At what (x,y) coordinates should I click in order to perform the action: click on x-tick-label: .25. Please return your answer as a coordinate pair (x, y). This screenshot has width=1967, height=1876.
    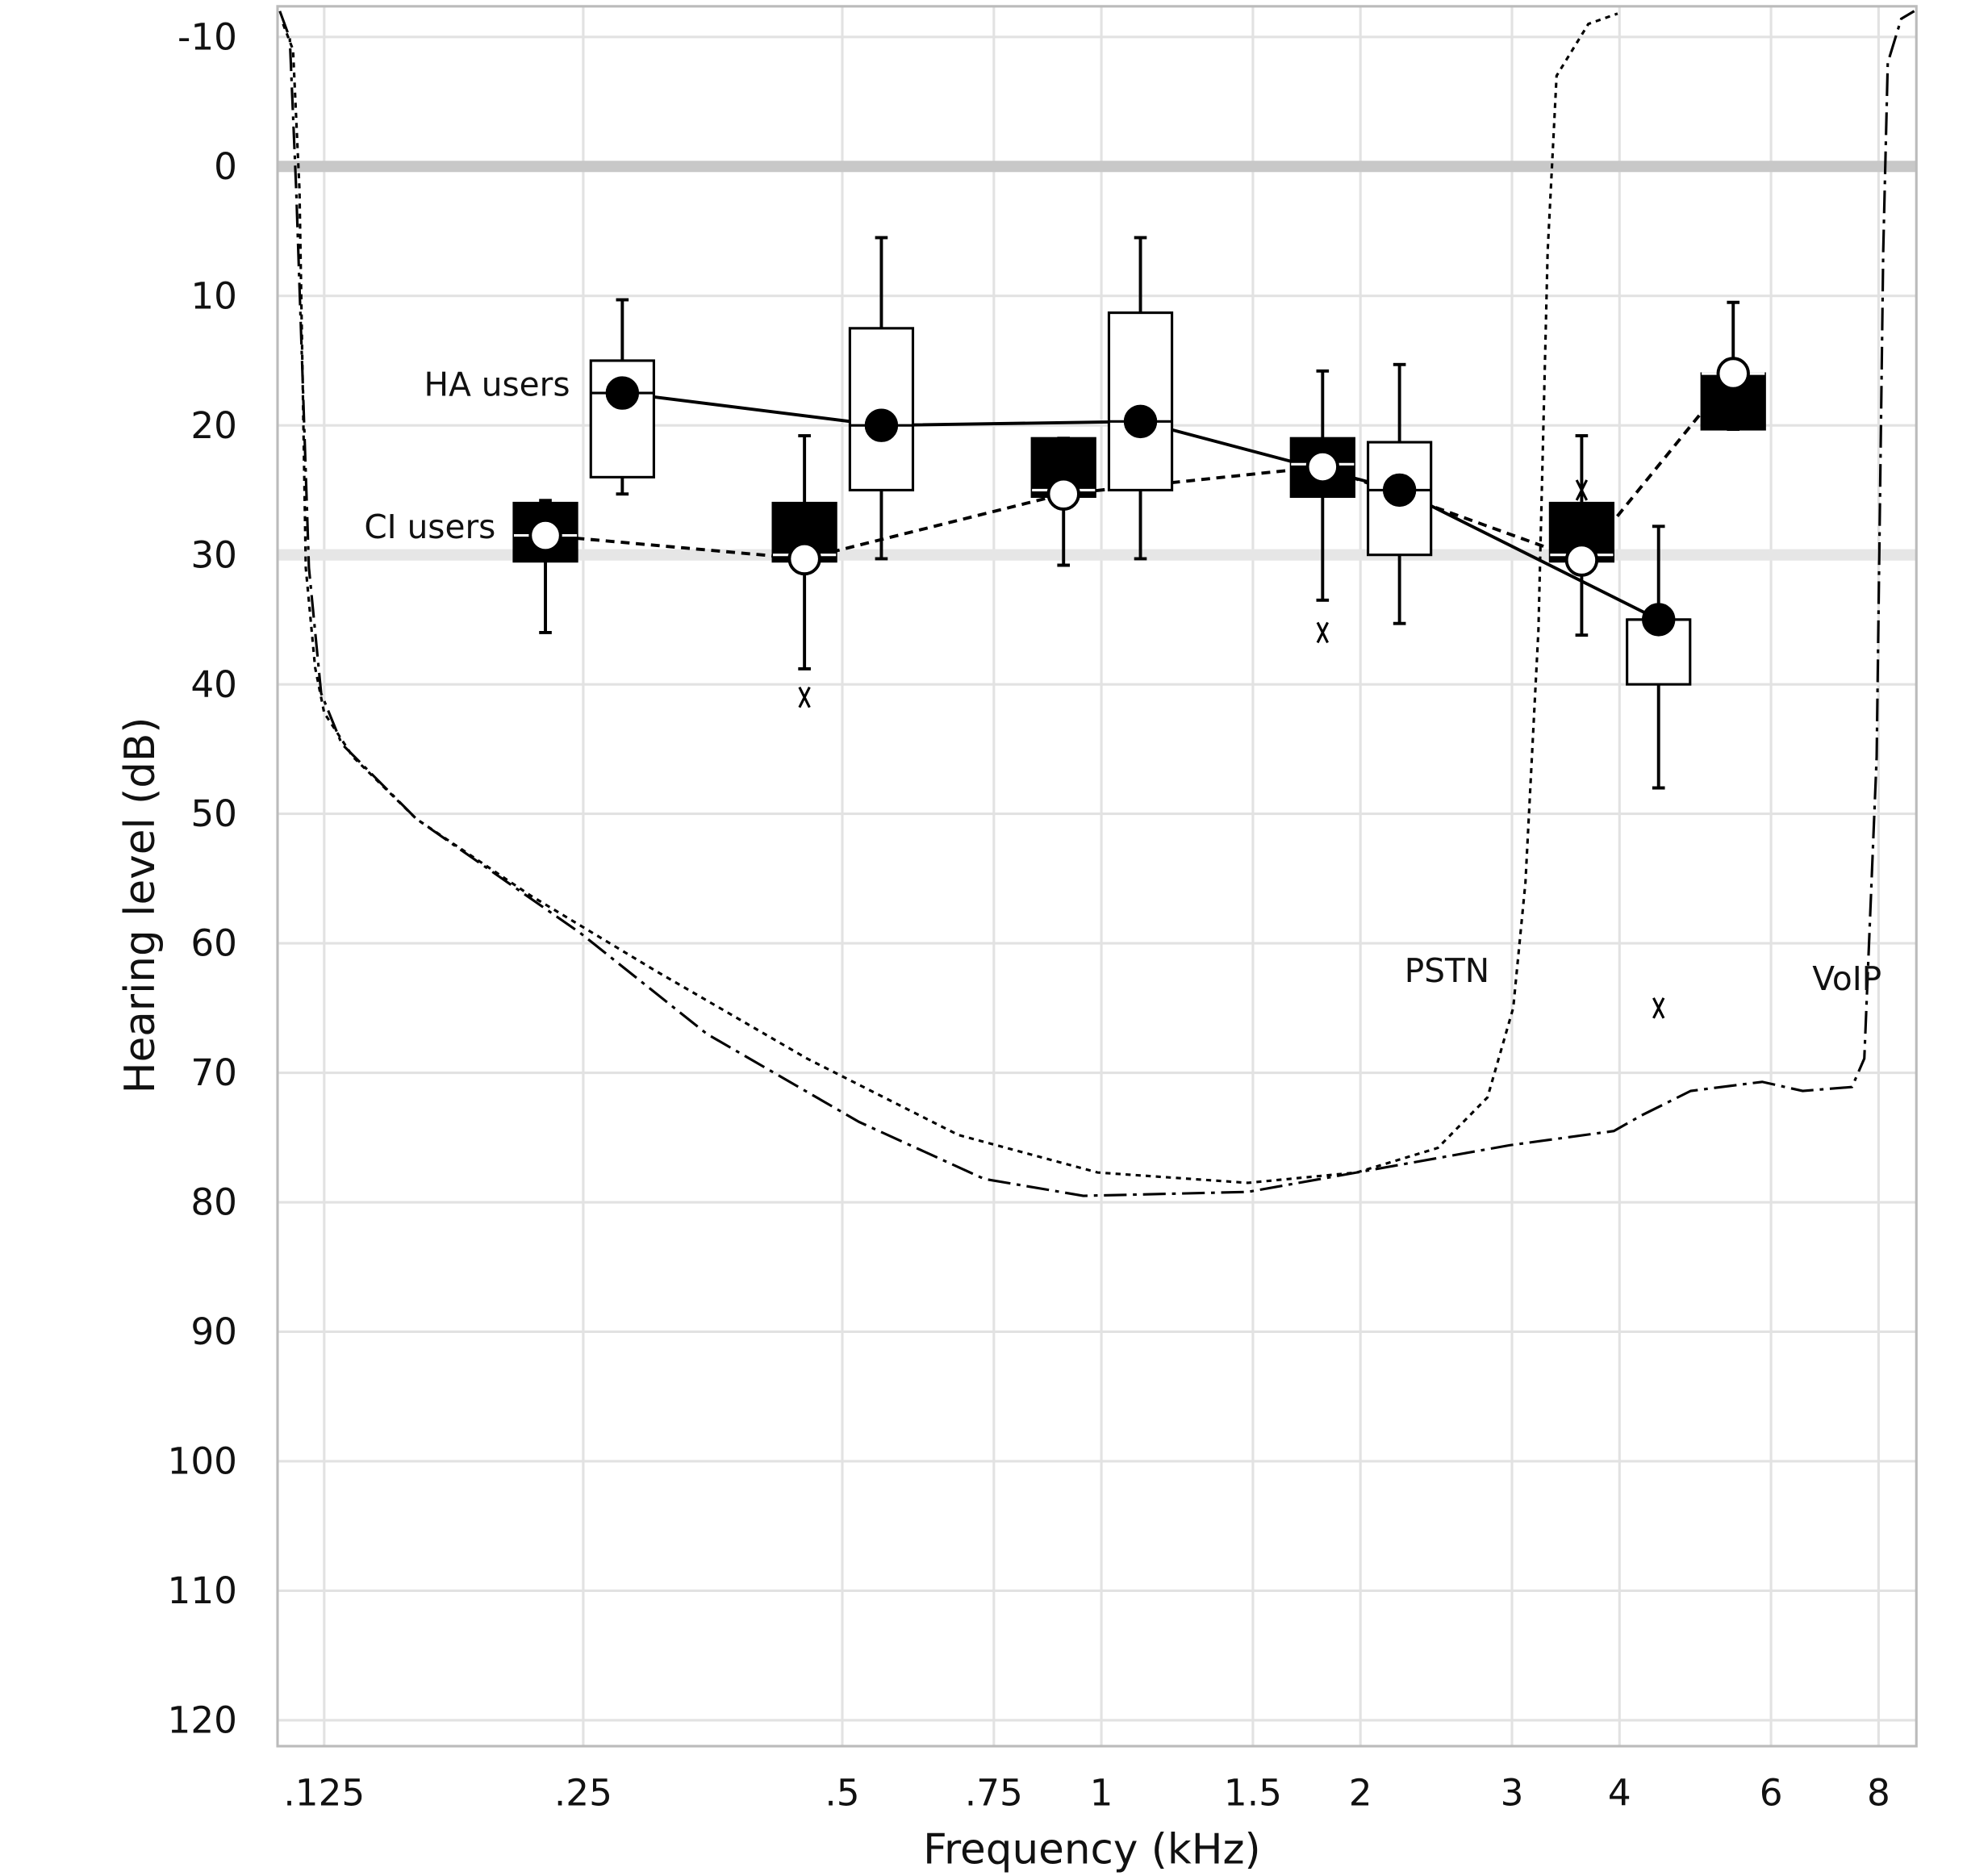
    Looking at the image, I should click on (583, 1794).